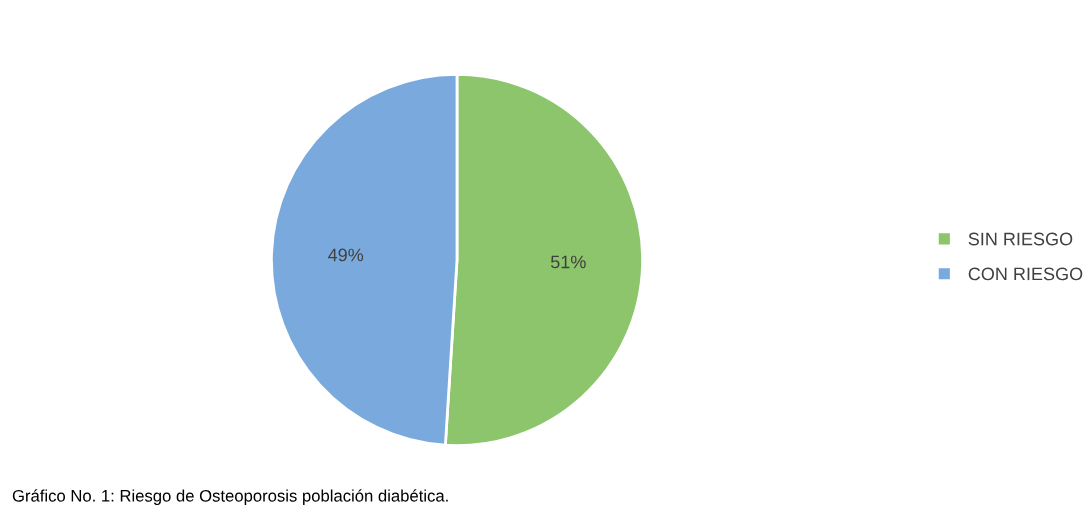 The width and height of the screenshot is (1083, 516). Describe the element at coordinates (230, 497) in the screenshot. I see `text: Gráfico No. 1: Riesgo de Osteoporosis población diabética.` at that location.